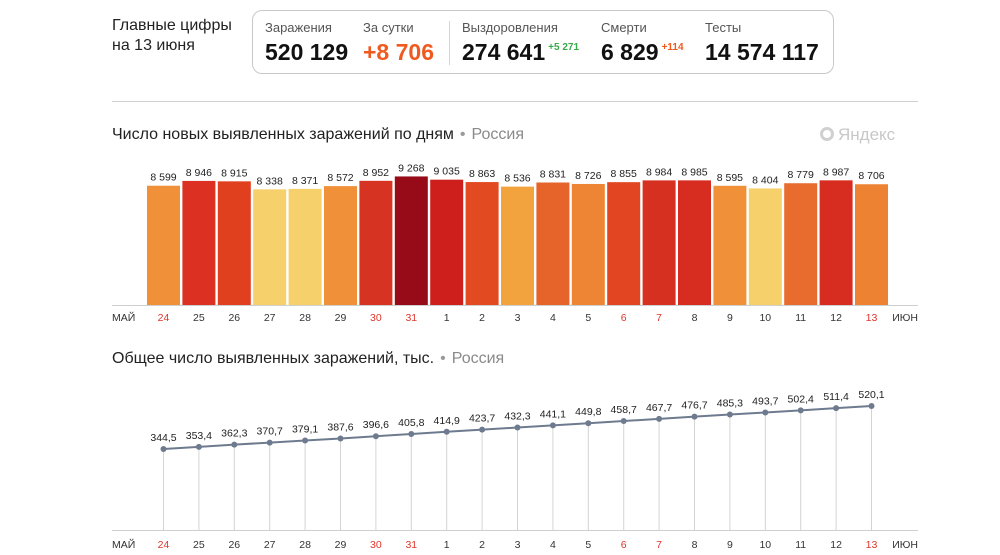 This screenshot has width=1000, height=555. Describe the element at coordinates (827, 134) in the screenshot. I see `yandex-logo-icon` at that location.